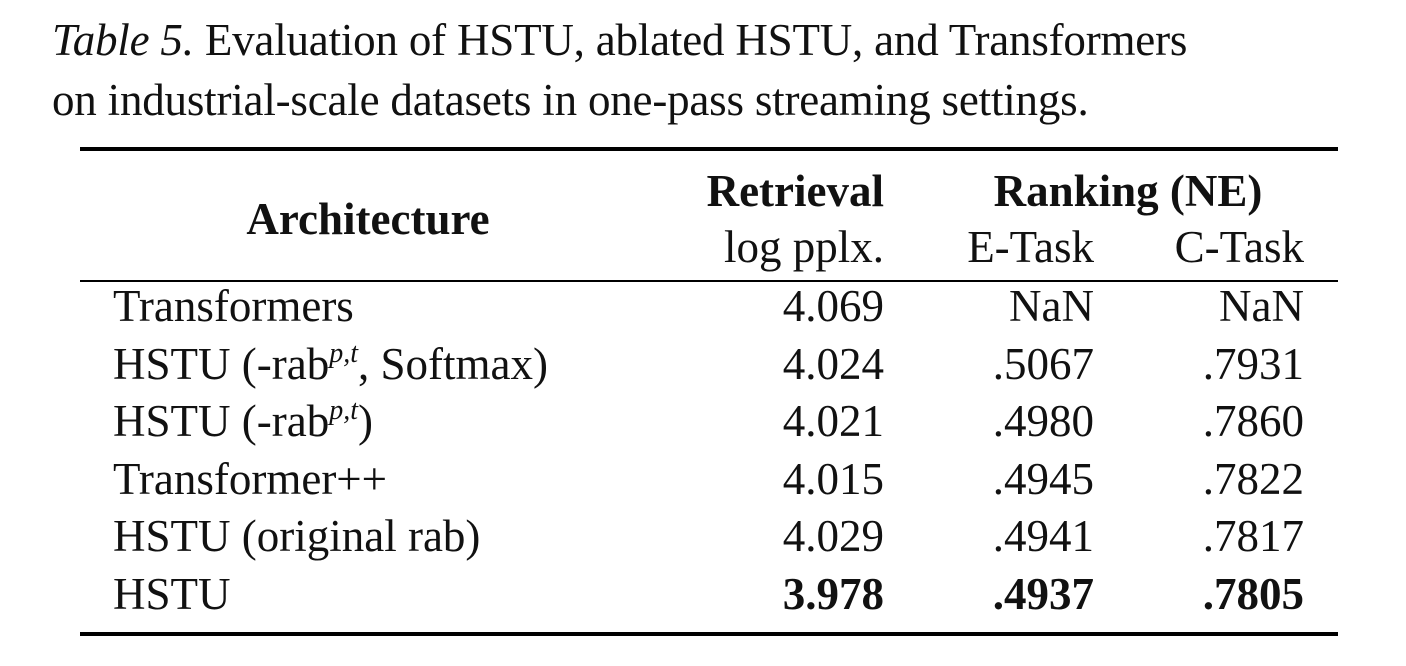  What do you see at coordinates (1043, 421) in the screenshot?
I see `row-e-task: .4980` at bounding box center [1043, 421].